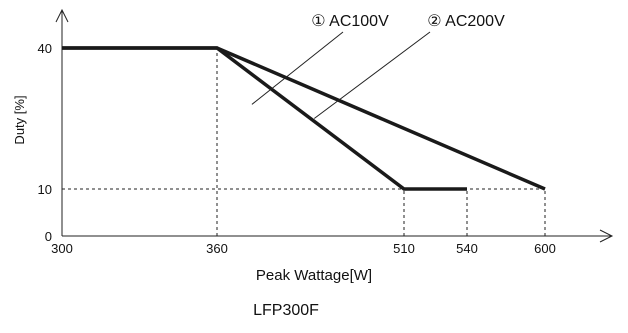 This screenshot has height=333, width=628. I want to click on x-tick-label: 300, so click(62, 248).